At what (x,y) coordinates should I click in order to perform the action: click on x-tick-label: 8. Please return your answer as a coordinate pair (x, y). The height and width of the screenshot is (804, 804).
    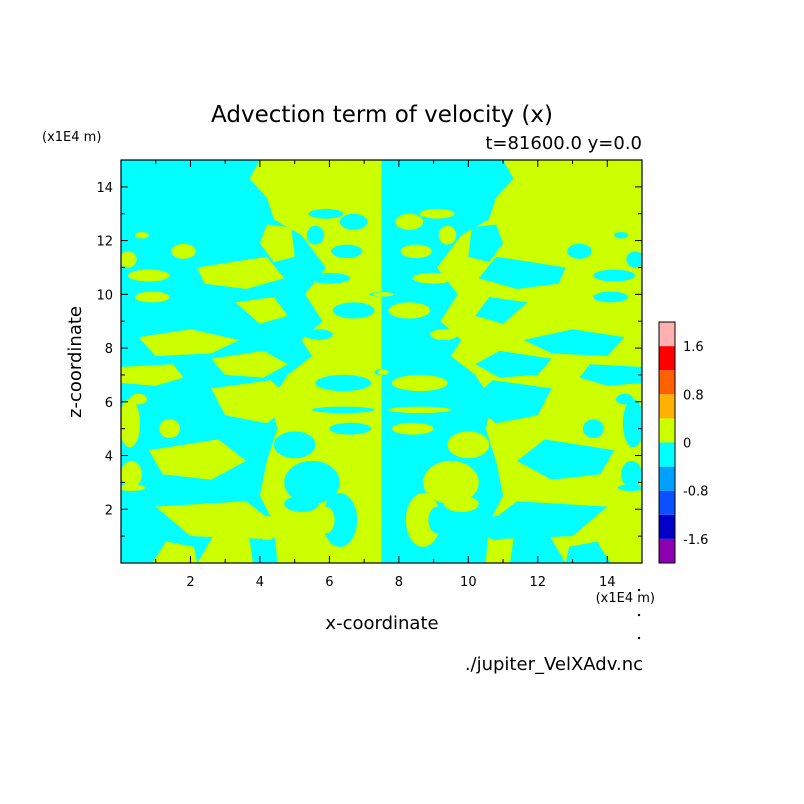
    Looking at the image, I should click on (399, 582).